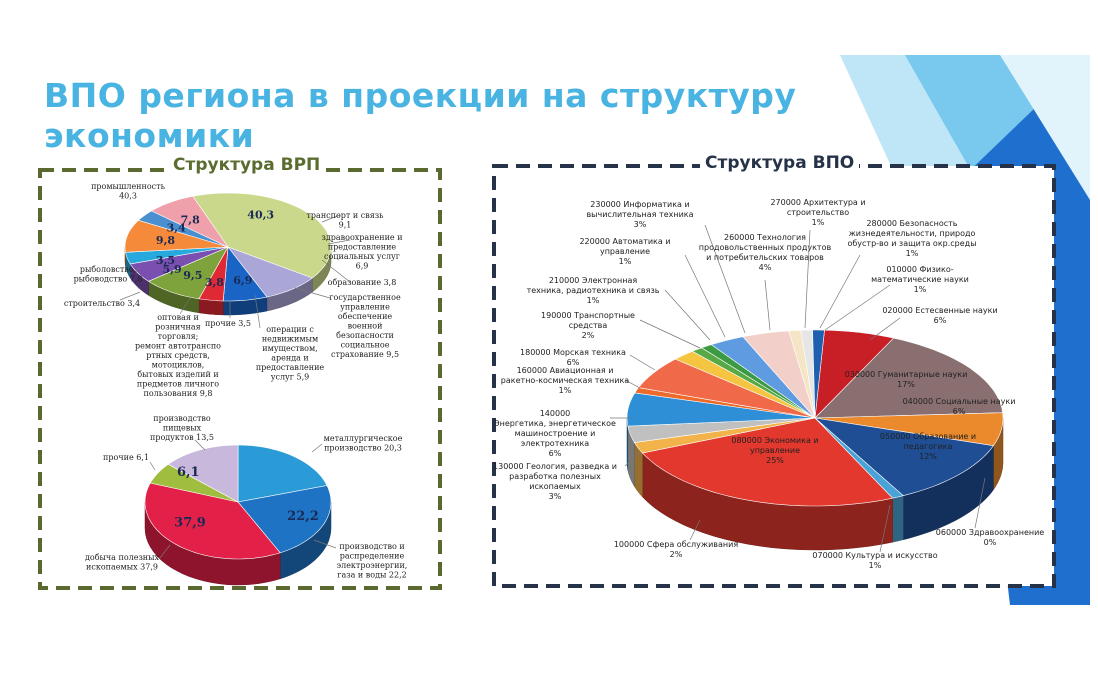  I want to click on slice-label-line: ископаемых, so click(555, 486).